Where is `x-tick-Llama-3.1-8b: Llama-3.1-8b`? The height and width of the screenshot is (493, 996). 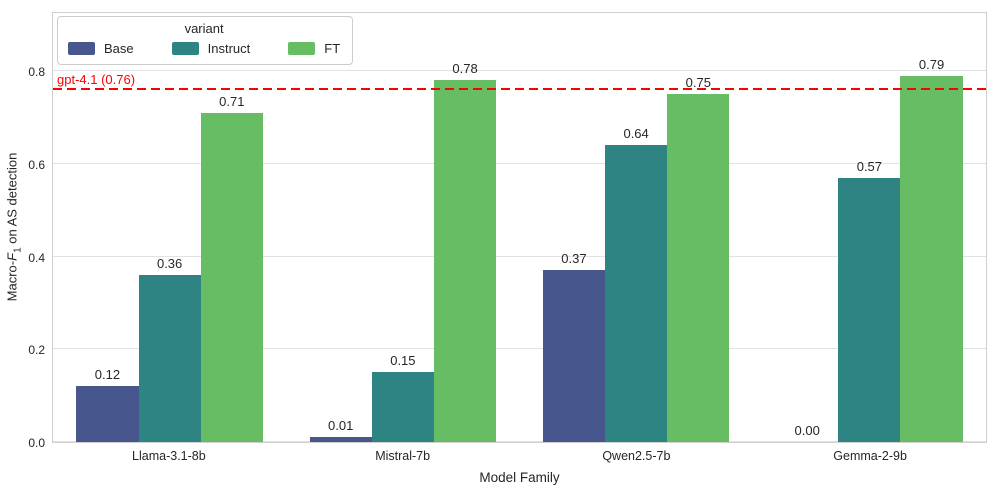
x-tick-Llama-3.1-8b: Llama-3.1-8b is located at coordinates (169, 456).